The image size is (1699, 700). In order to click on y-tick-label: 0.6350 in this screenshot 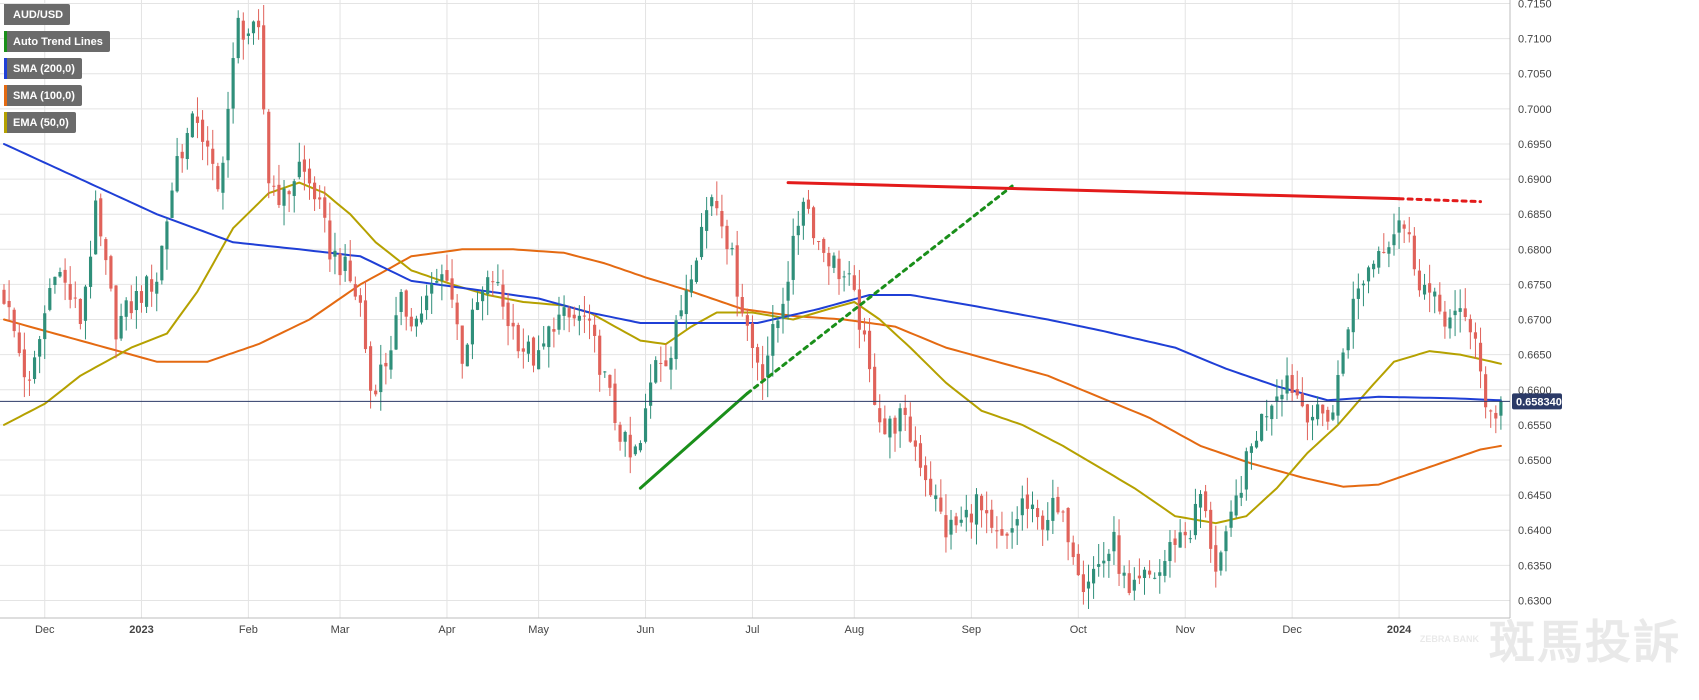, I will do `click(1535, 566)`.